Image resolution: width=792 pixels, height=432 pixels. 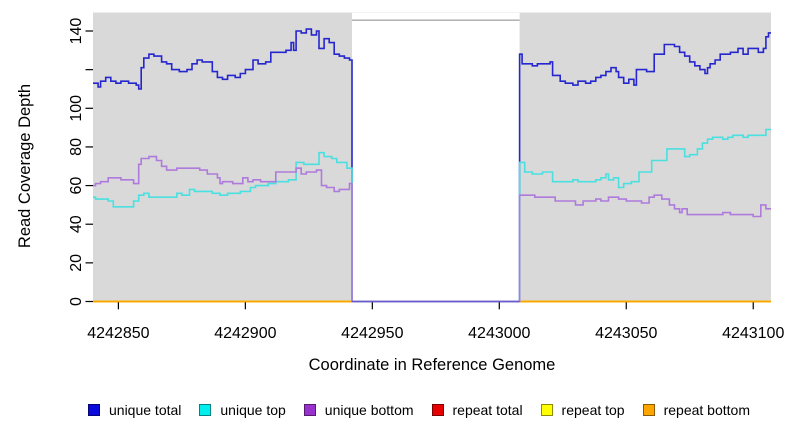 What do you see at coordinates (546, 410) in the screenshot?
I see `legend-swatch-repeat-top` at bounding box center [546, 410].